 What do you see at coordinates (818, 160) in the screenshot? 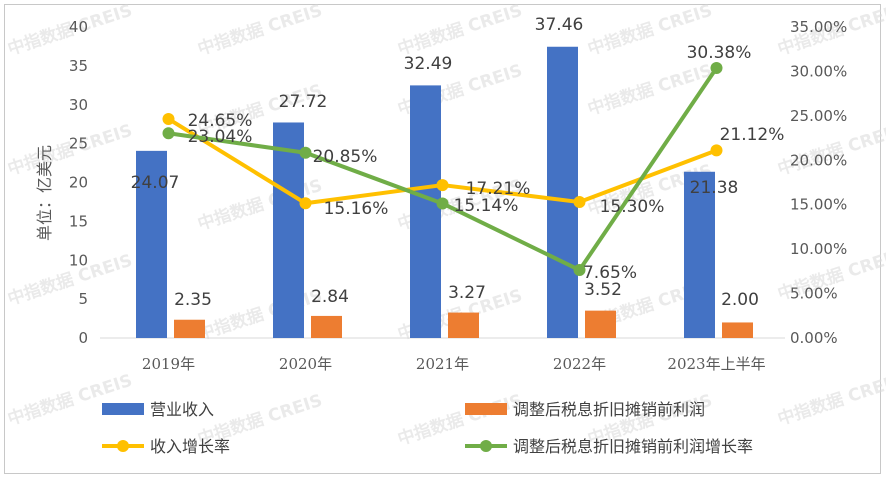
I see `y-right-tick-label: 20.00%` at bounding box center [818, 160].